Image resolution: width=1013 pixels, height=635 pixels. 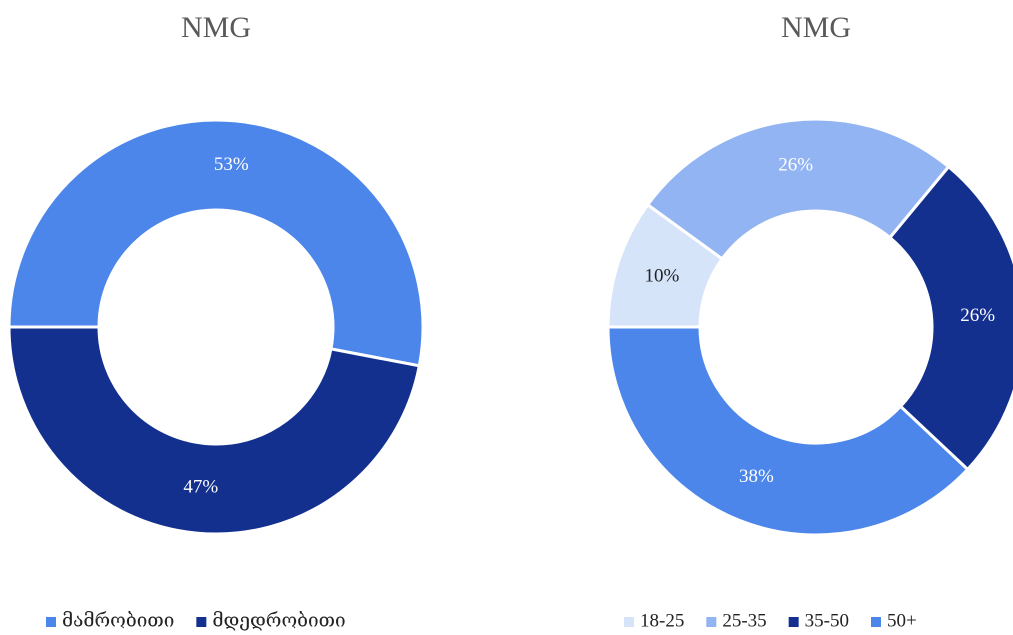 What do you see at coordinates (756, 476) in the screenshot?
I see `data-label: 38%` at bounding box center [756, 476].